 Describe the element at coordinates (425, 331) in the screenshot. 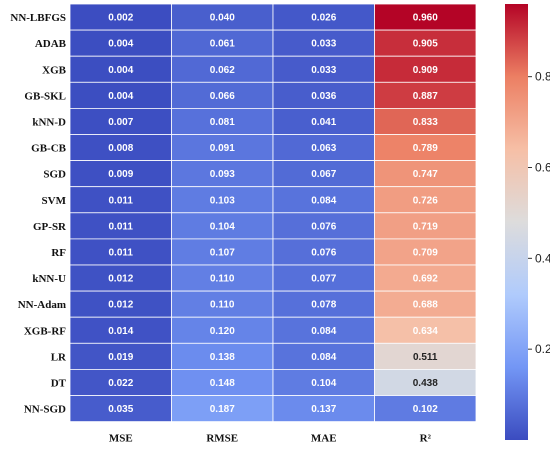

I see `cell-value-label: 0.634` at that location.